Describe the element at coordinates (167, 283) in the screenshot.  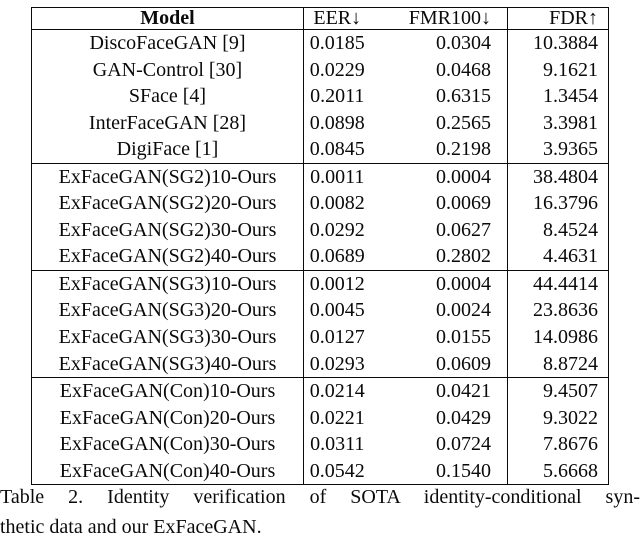
I see `model-cell: ExFaceGAN(SG3)10-Ours` at that location.